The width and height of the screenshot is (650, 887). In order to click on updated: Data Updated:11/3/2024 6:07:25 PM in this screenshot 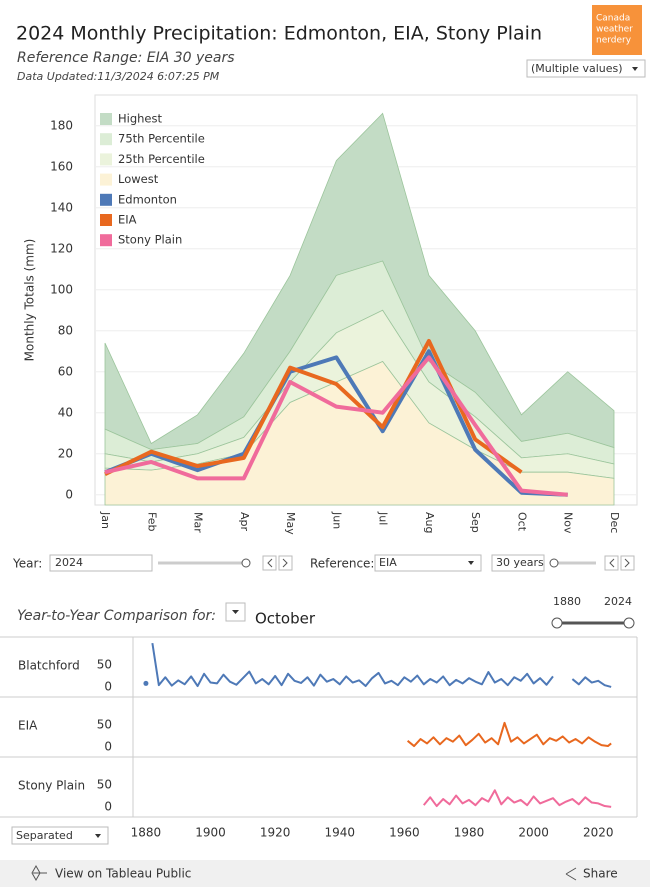, I will do `click(118, 76)`.